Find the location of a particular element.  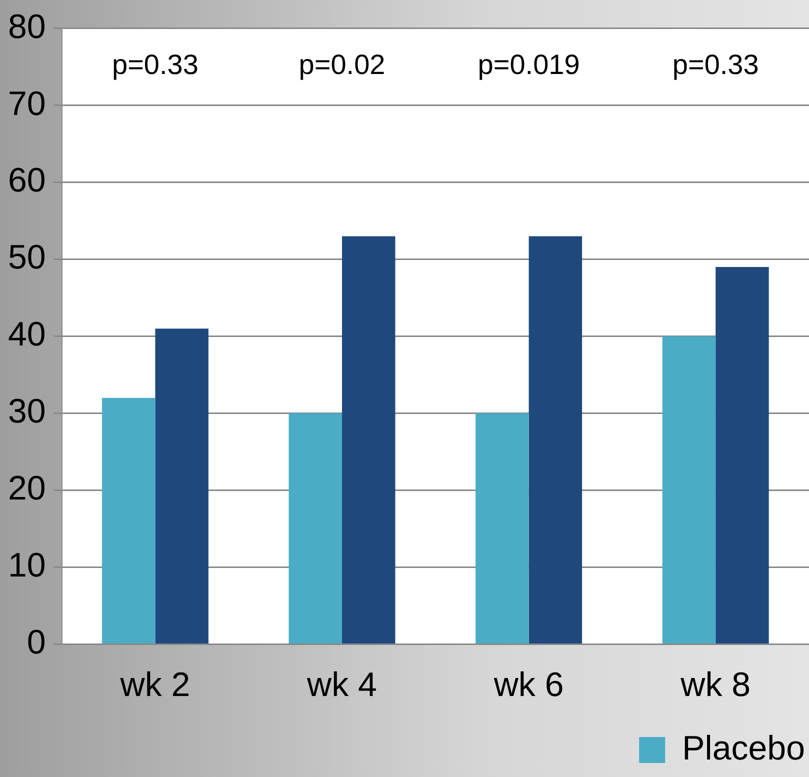

y-tick-label: 30 is located at coordinates (27, 411).